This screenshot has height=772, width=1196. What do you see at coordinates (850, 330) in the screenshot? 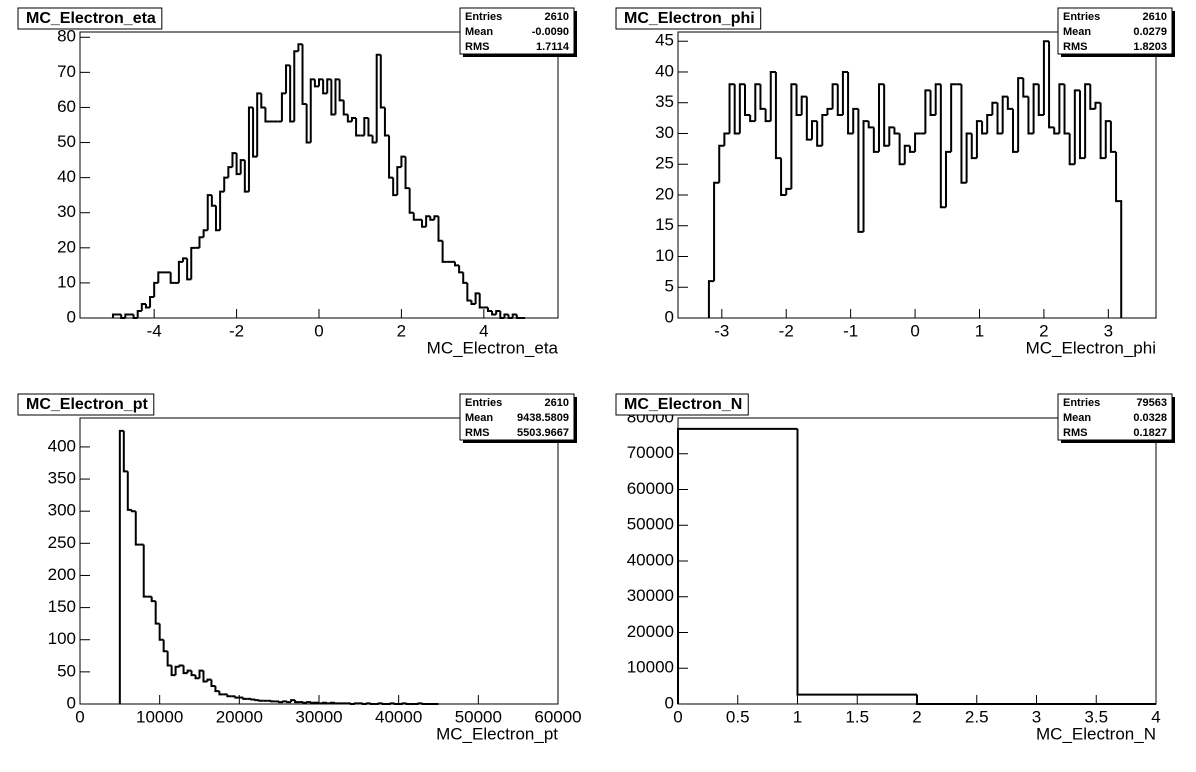
I see `x-tick-label: -1` at bounding box center [850, 330].